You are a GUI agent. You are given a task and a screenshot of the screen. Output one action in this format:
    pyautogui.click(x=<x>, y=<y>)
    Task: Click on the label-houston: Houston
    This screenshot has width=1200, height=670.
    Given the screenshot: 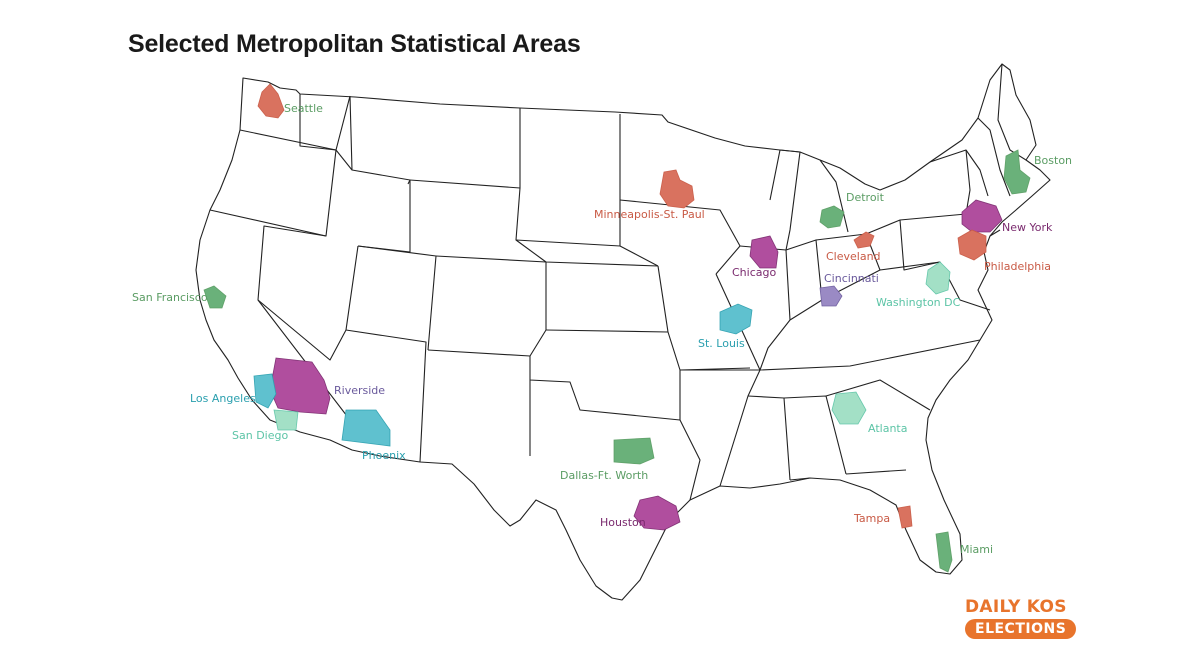 What is the action you would take?
    pyautogui.click(x=623, y=522)
    